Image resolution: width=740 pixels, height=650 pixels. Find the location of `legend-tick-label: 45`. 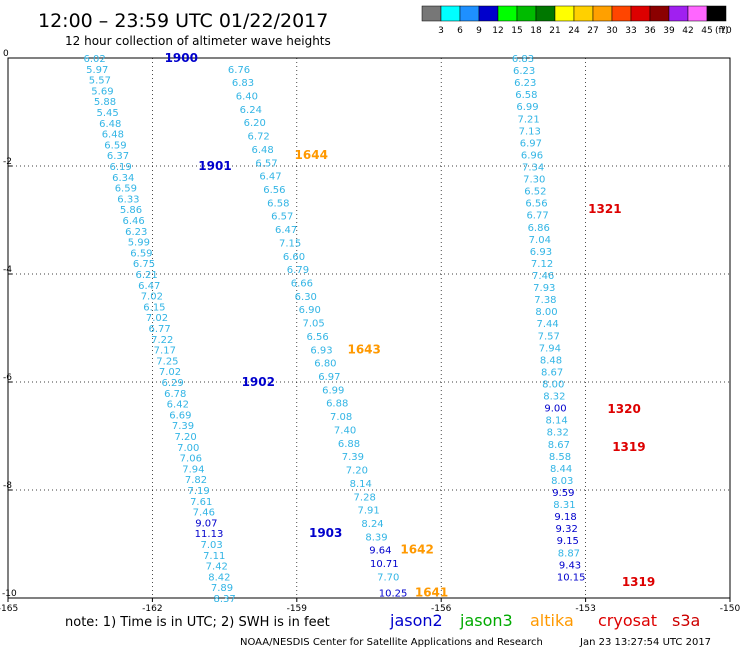

legend-tick-label: 45 is located at coordinates (706, 31).